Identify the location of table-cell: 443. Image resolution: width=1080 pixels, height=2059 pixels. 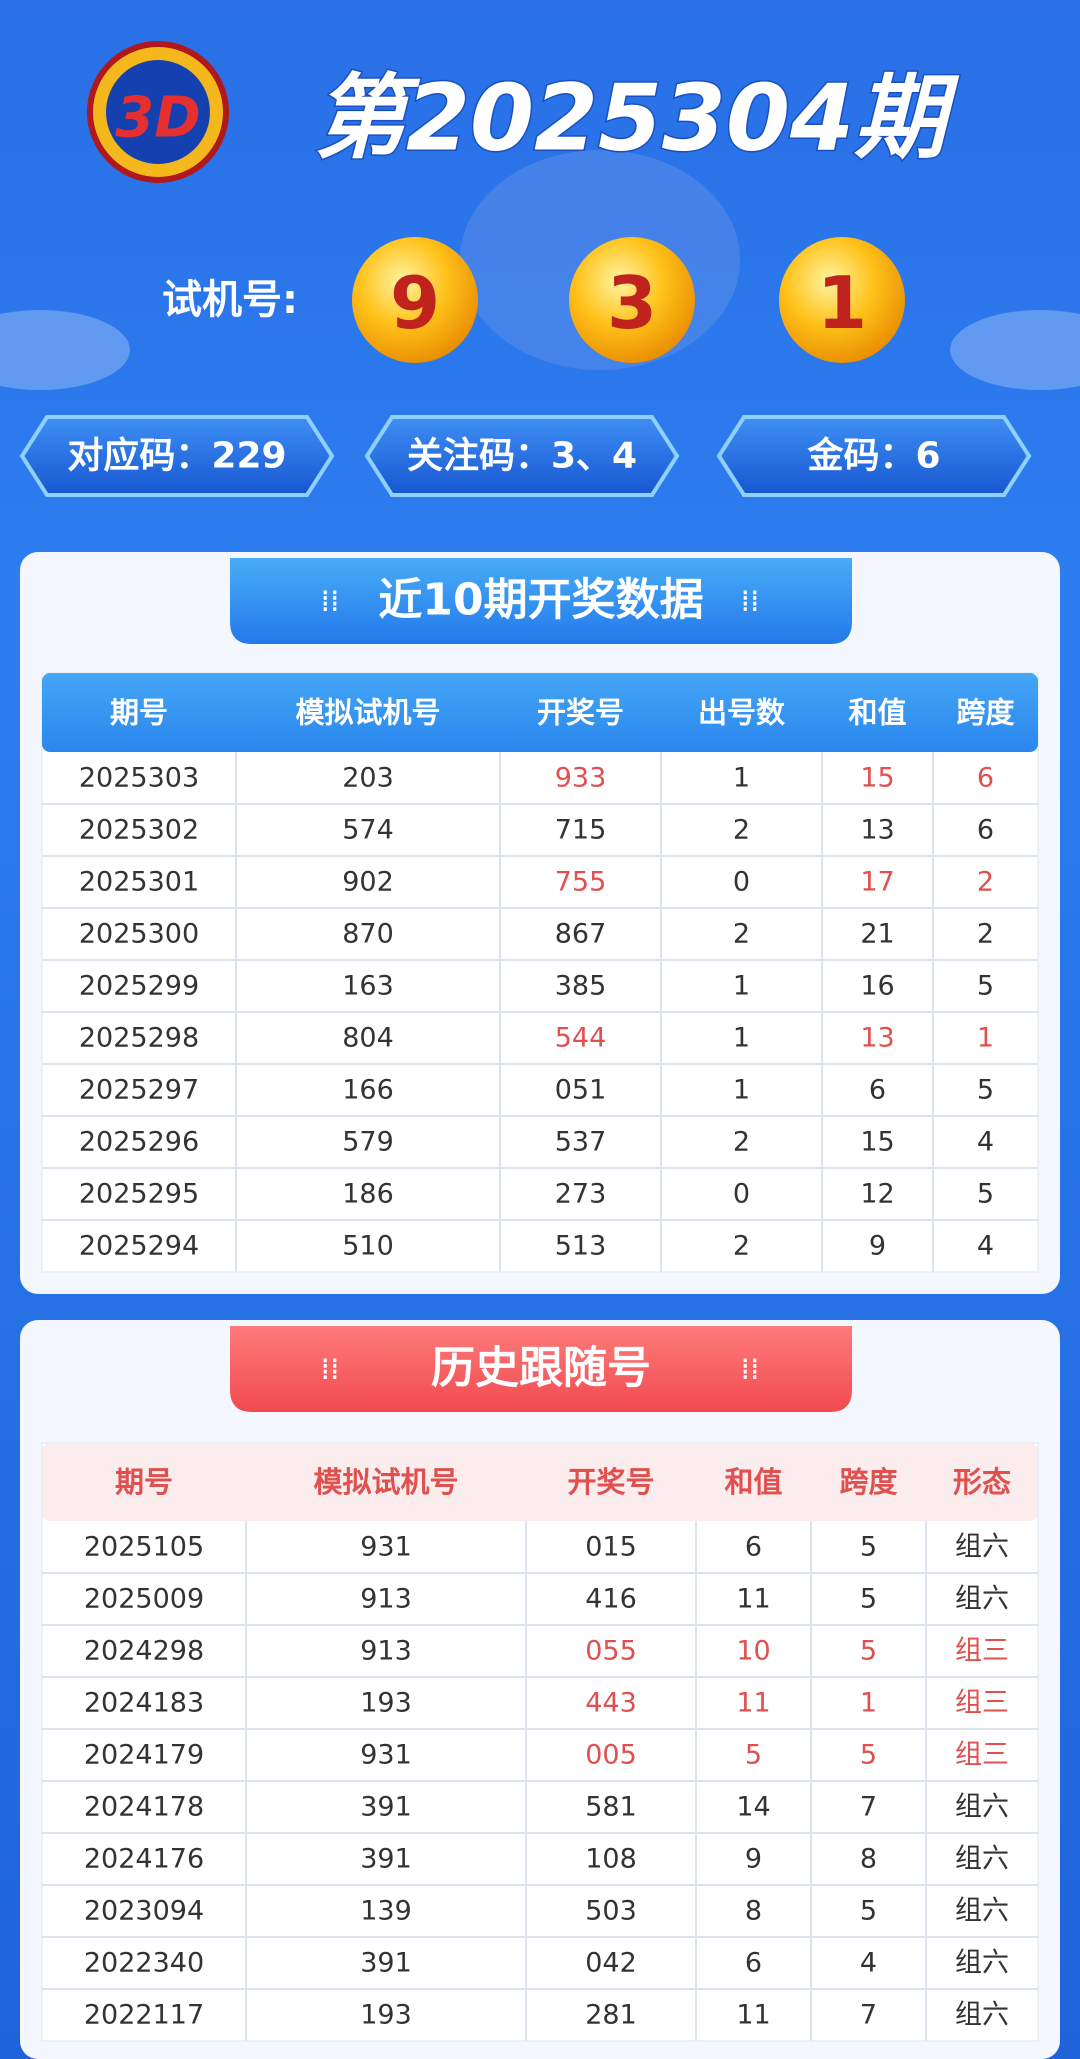
(611, 1703).